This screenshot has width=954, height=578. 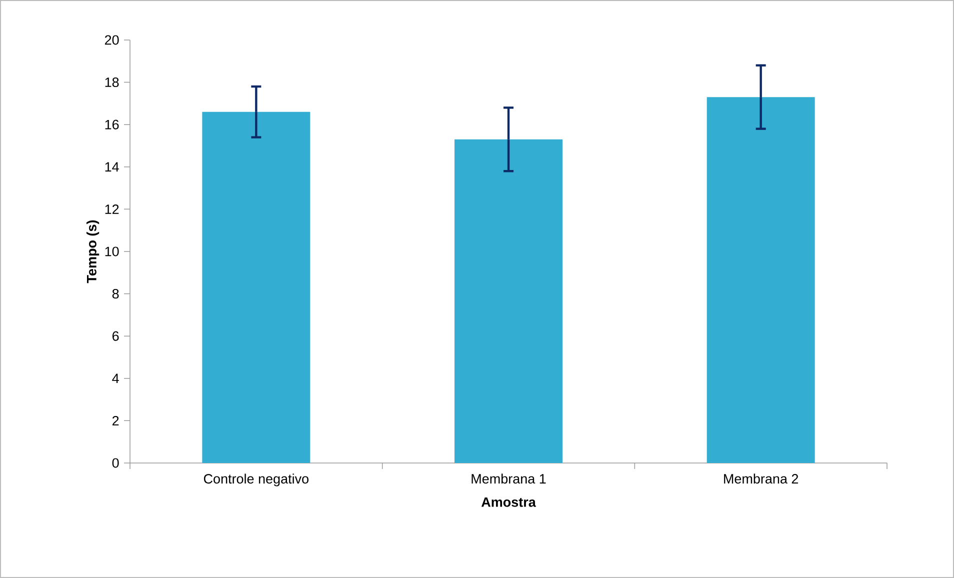 What do you see at coordinates (508, 502) in the screenshot?
I see `x-axis-title: Amostra` at bounding box center [508, 502].